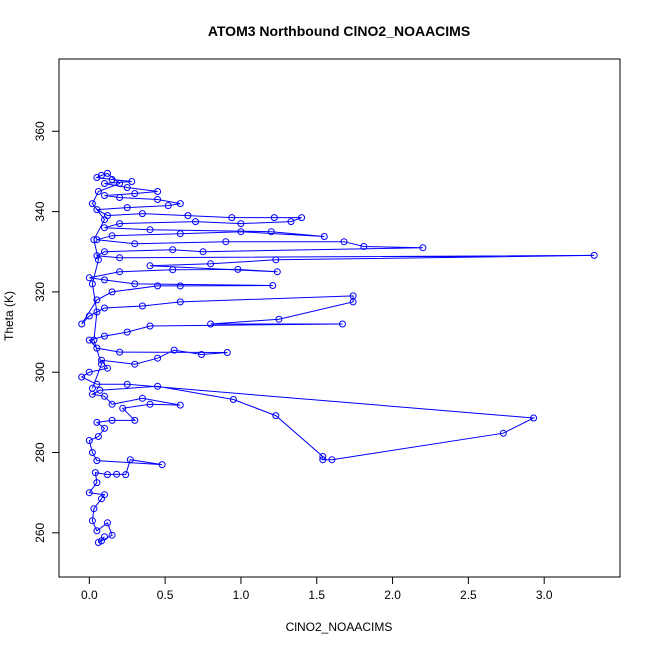 This screenshot has width=650, height=650. Describe the element at coordinates (544, 595) in the screenshot. I see `x-tick-label: 3.0` at that location.